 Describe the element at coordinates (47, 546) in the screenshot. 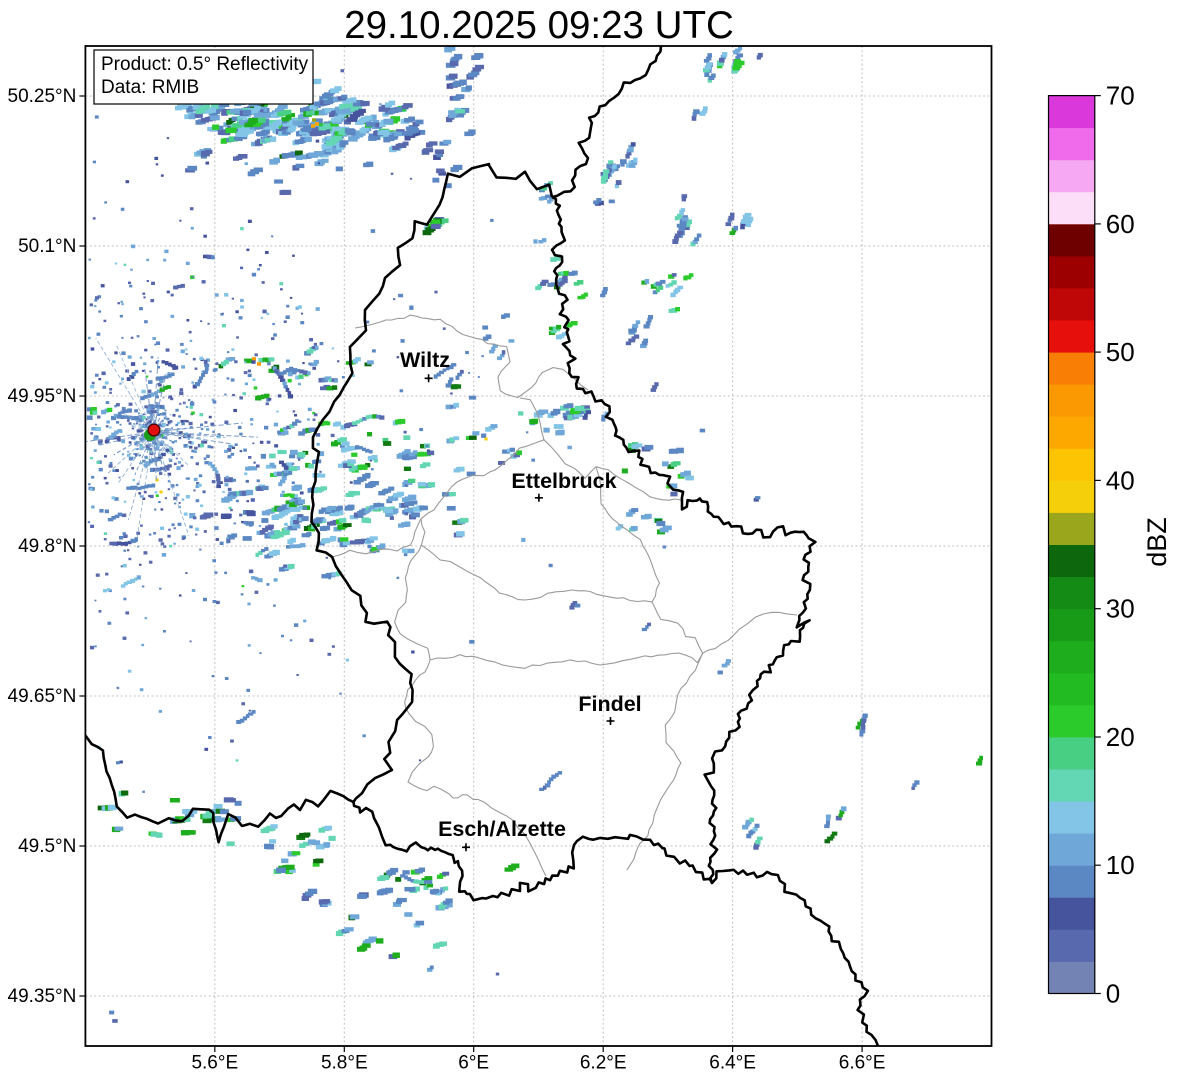

I see `svg-text: 49.8°N` at that location.